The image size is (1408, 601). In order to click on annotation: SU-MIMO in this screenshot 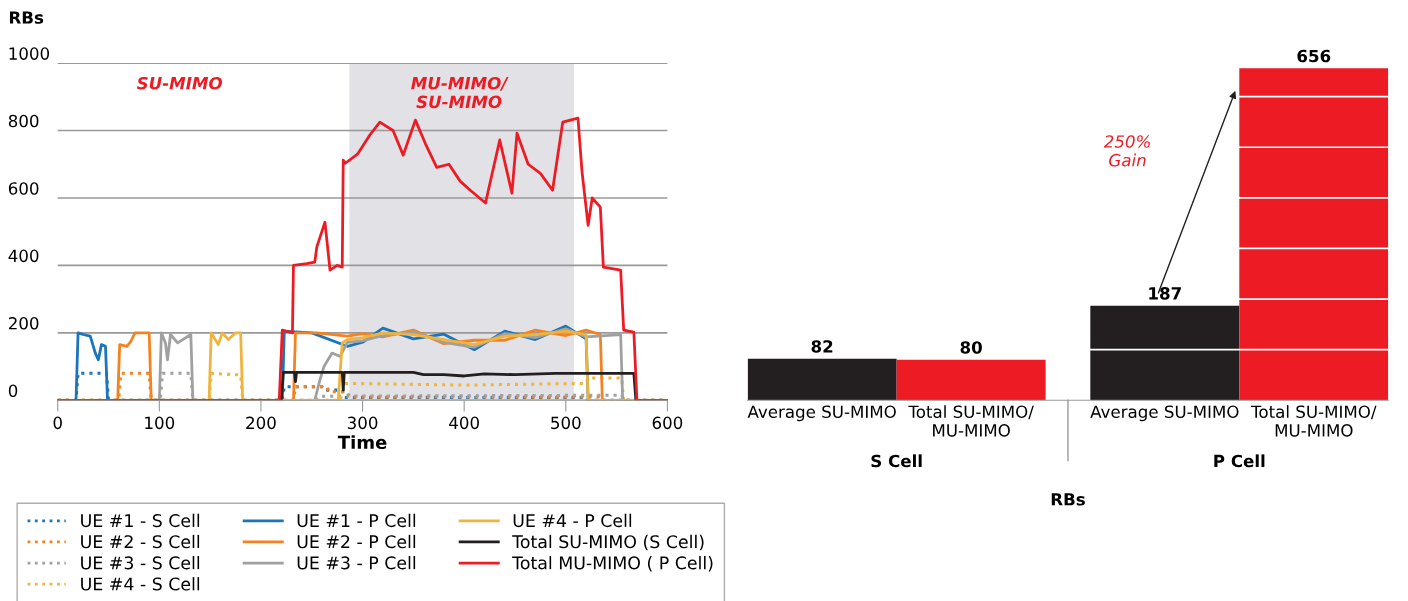, I will do `click(179, 83)`.